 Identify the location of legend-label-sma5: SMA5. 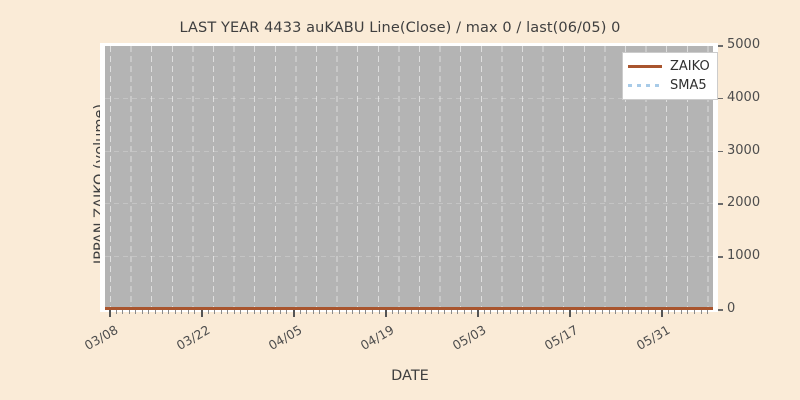
(688, 85).